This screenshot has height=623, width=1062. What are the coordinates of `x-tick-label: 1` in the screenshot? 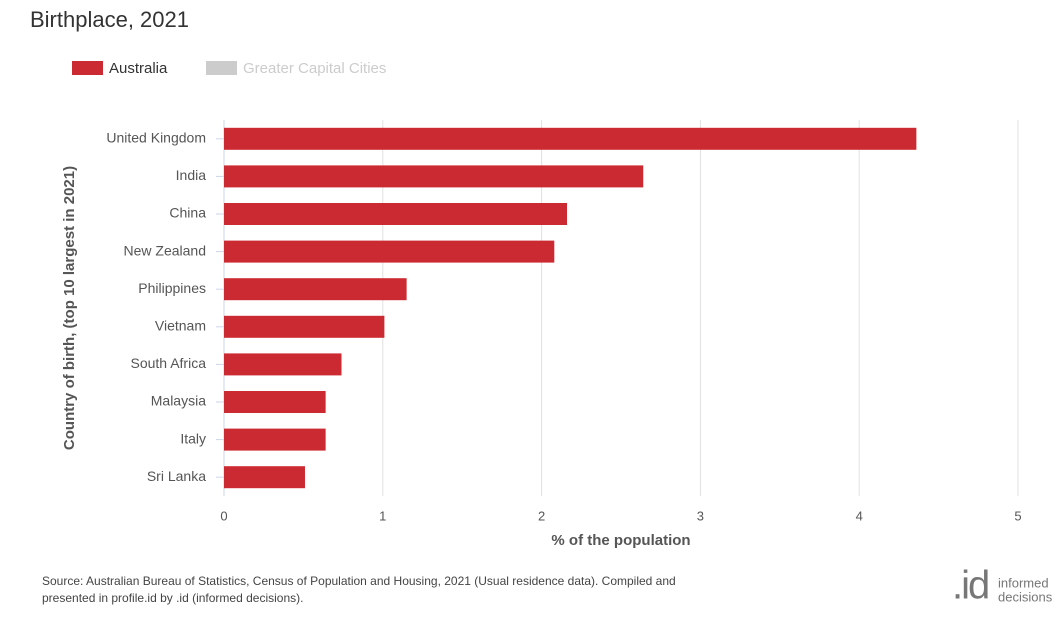 It's located at (382, 515).